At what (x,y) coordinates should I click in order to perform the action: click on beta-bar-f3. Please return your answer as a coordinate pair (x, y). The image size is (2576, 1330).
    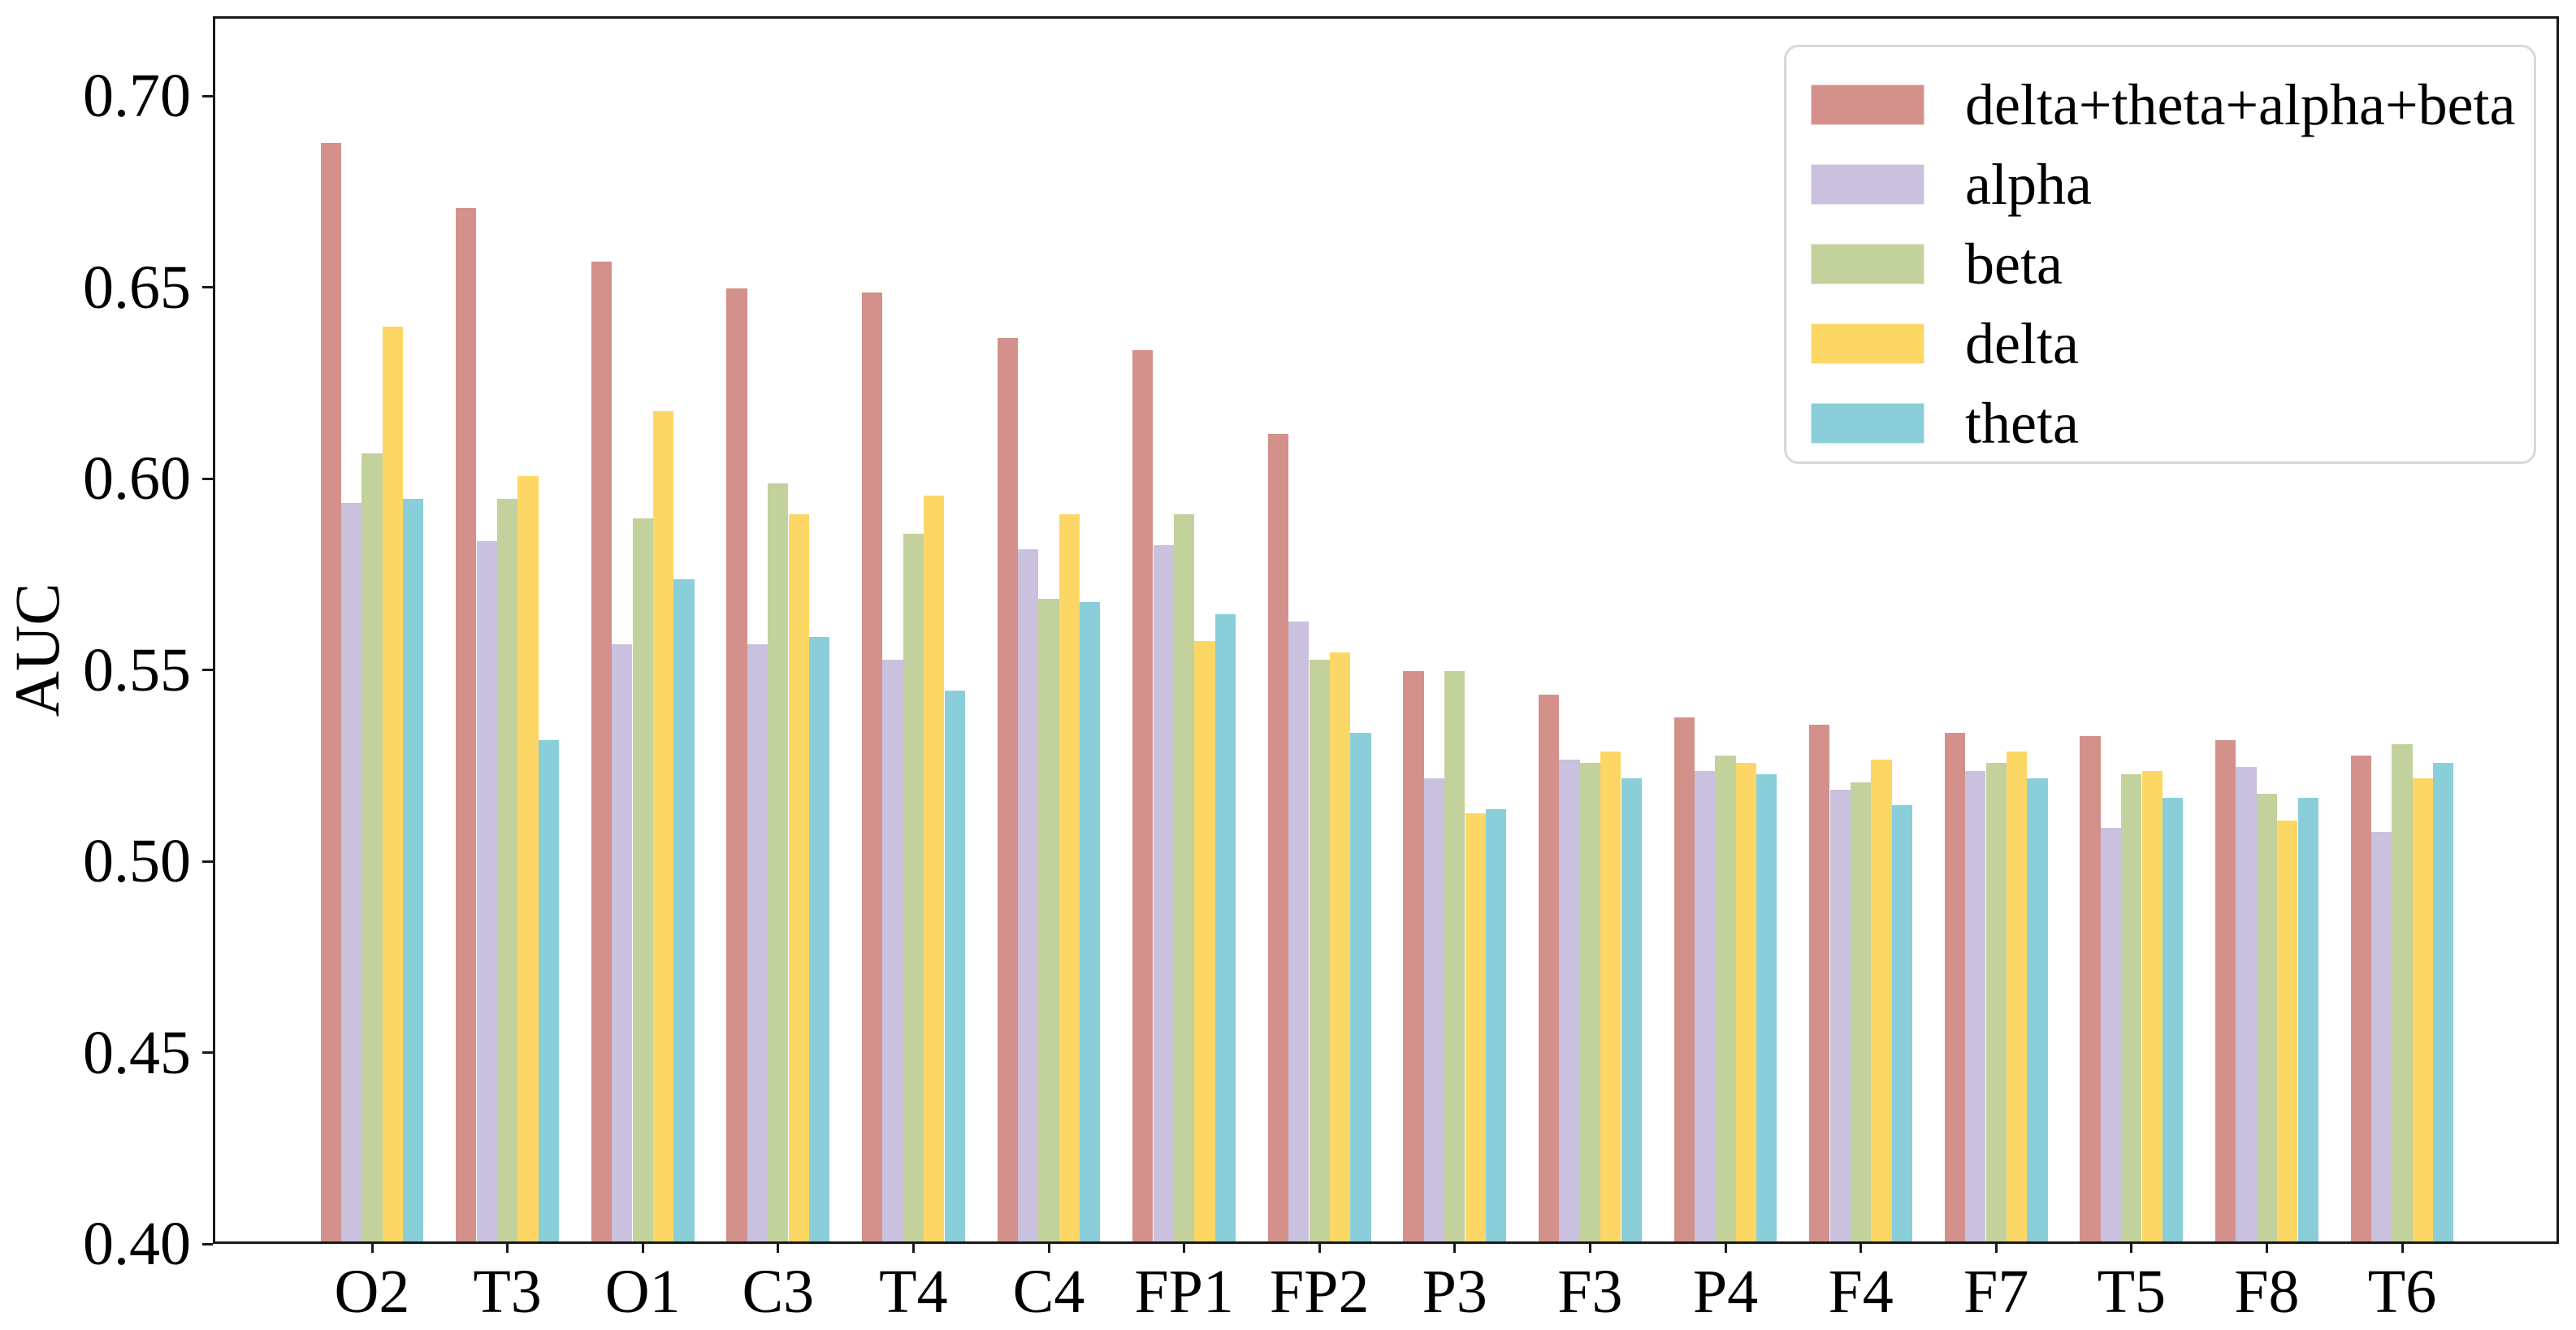
    Looking at the image, I should click on (1590, 1002).